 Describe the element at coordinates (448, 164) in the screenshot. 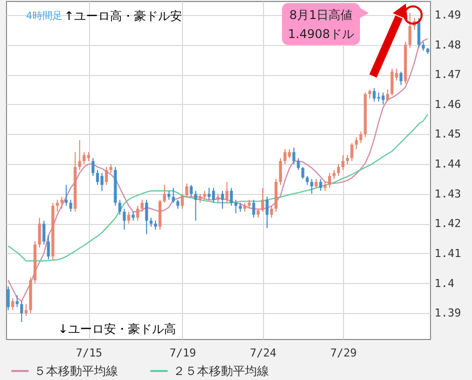

I see `y-tick-label: 1.44` at that location.